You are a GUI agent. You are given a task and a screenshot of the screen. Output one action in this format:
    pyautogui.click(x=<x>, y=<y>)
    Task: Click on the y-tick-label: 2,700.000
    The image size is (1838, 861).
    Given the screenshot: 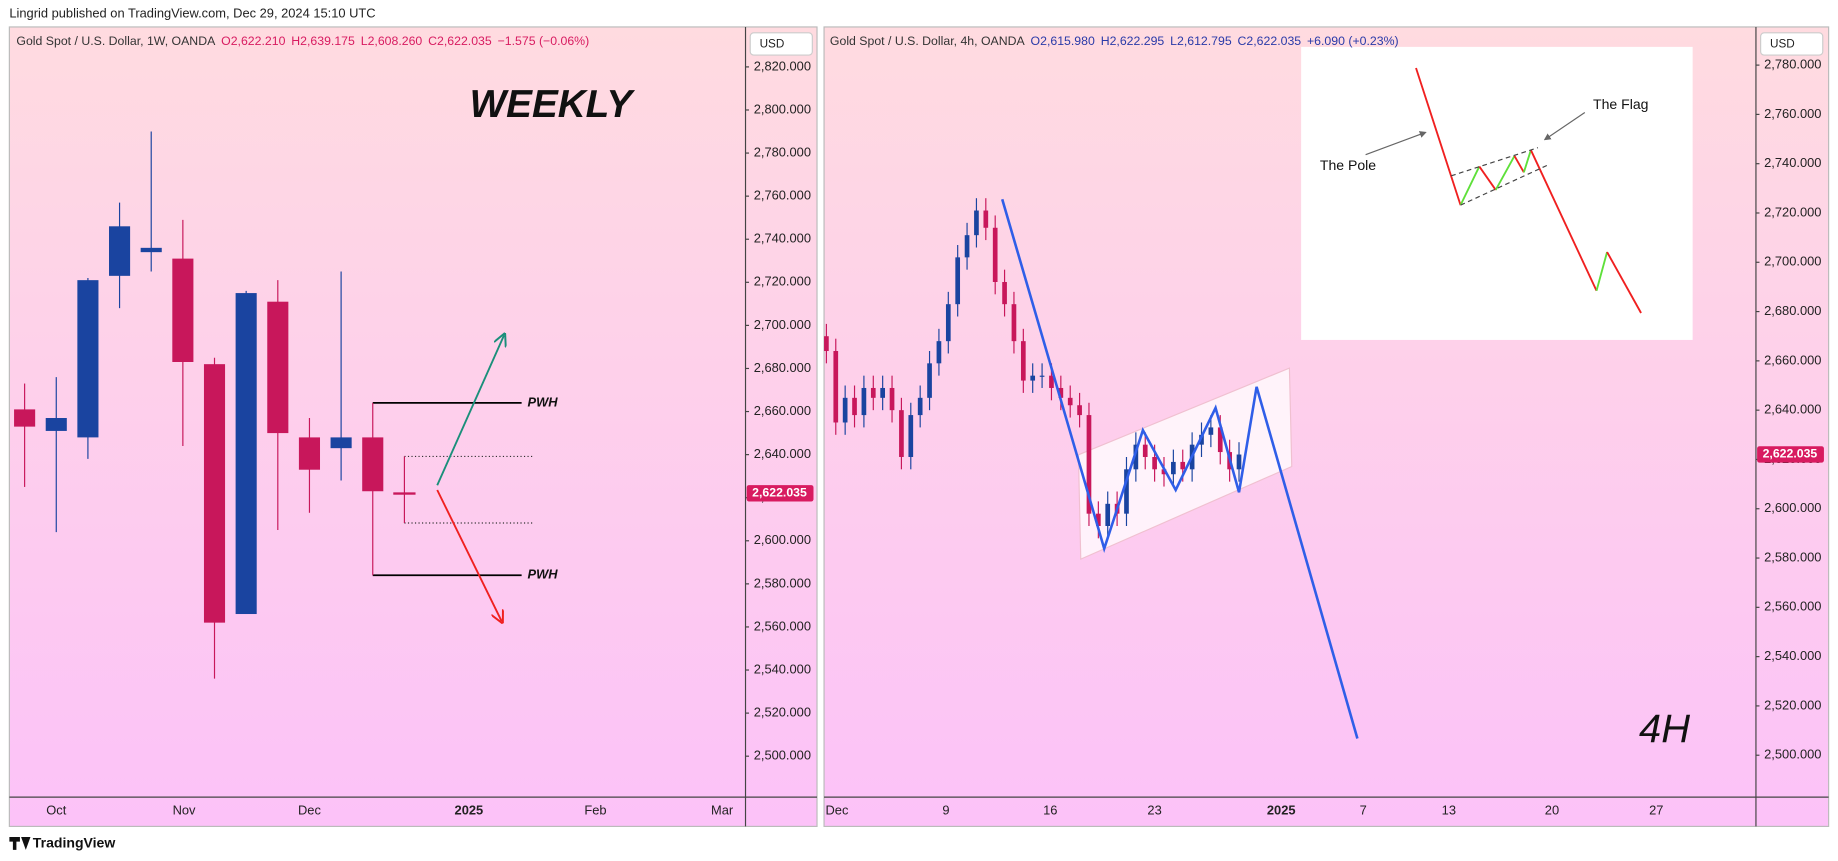 What is the action you would take?
    pyautogui.click(x=782, y=324)
    